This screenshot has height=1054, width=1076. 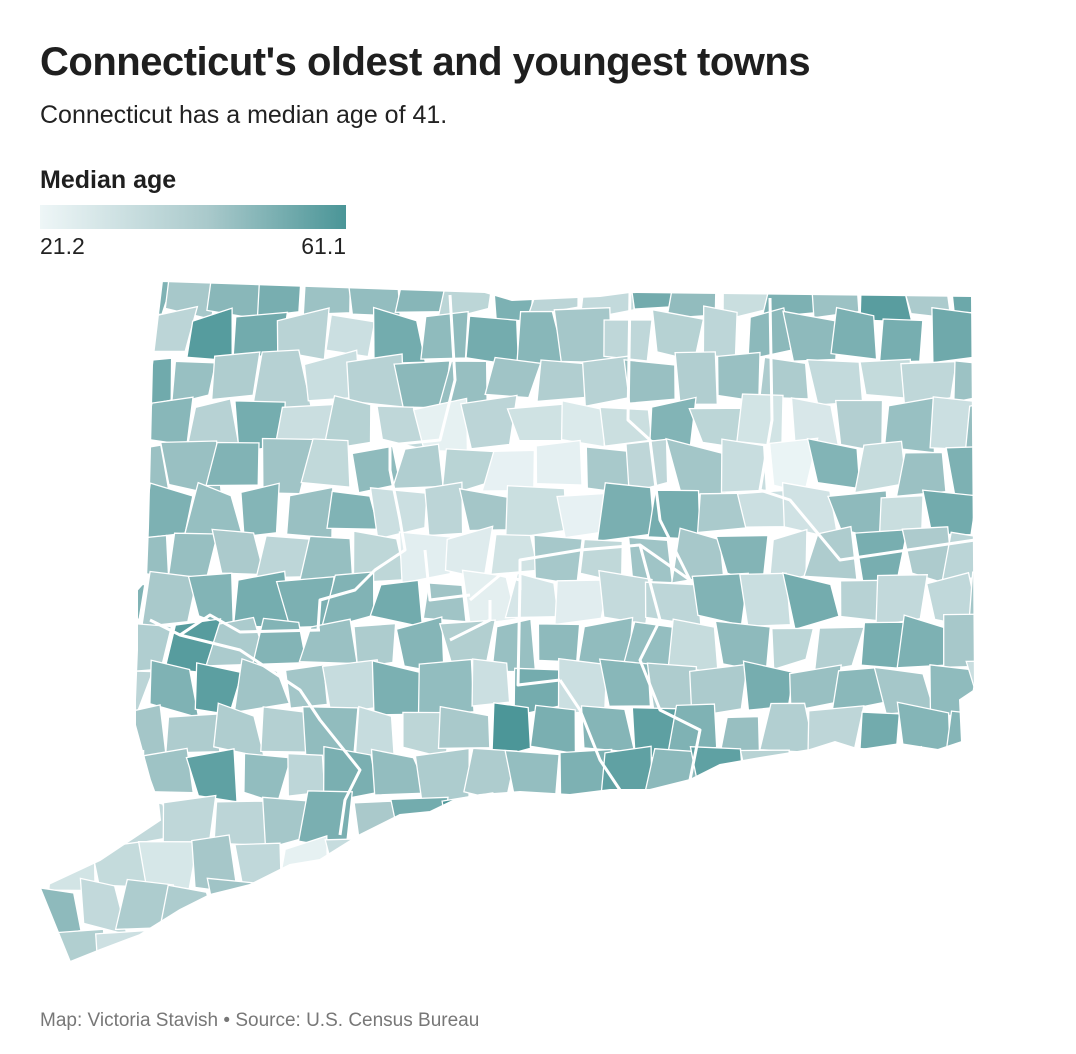 What do you see at coordinates (590, 735) in the screenshot?
I see `county-border-newhaven-middlesex` at bounding box center [590, 735].